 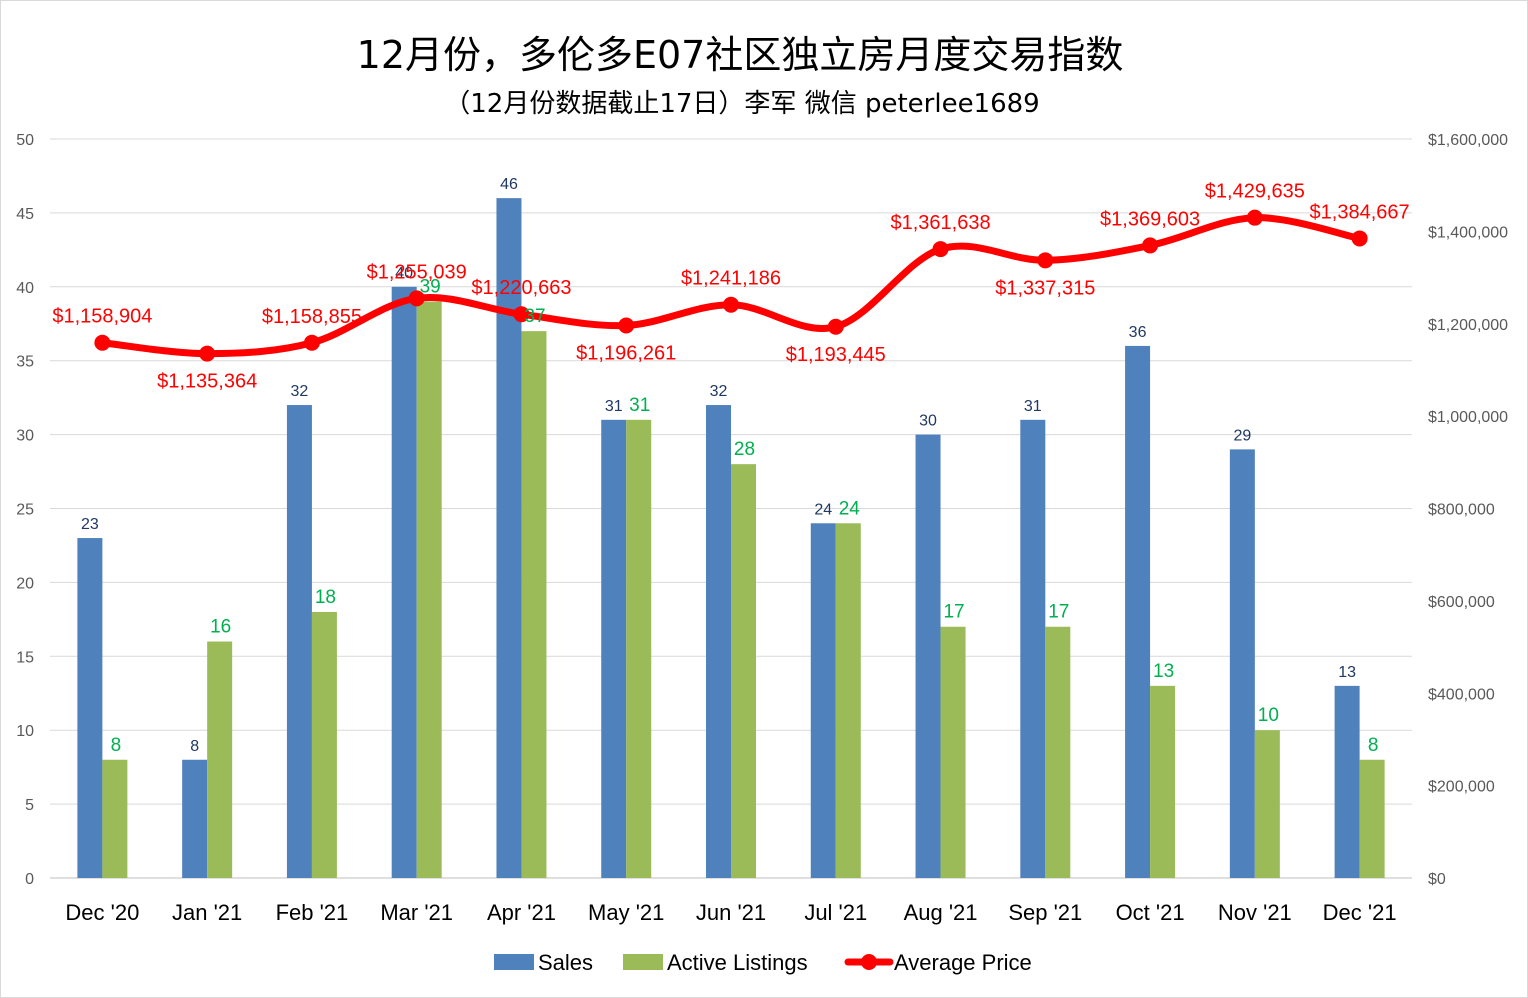 I want to click on price-data-label: $1,158,904, so click(x=102, y=317).